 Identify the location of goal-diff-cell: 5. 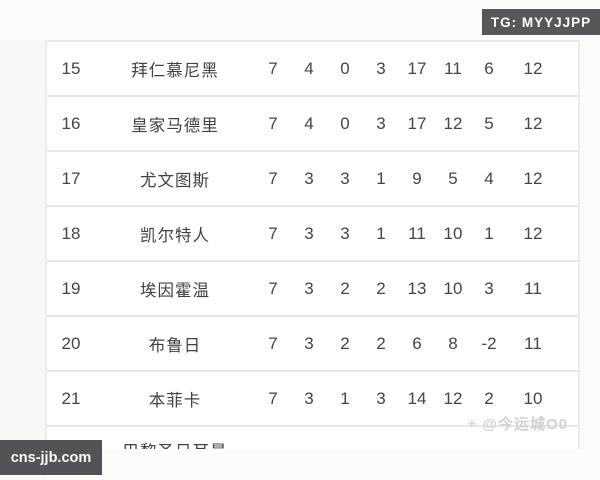
(489, 123).